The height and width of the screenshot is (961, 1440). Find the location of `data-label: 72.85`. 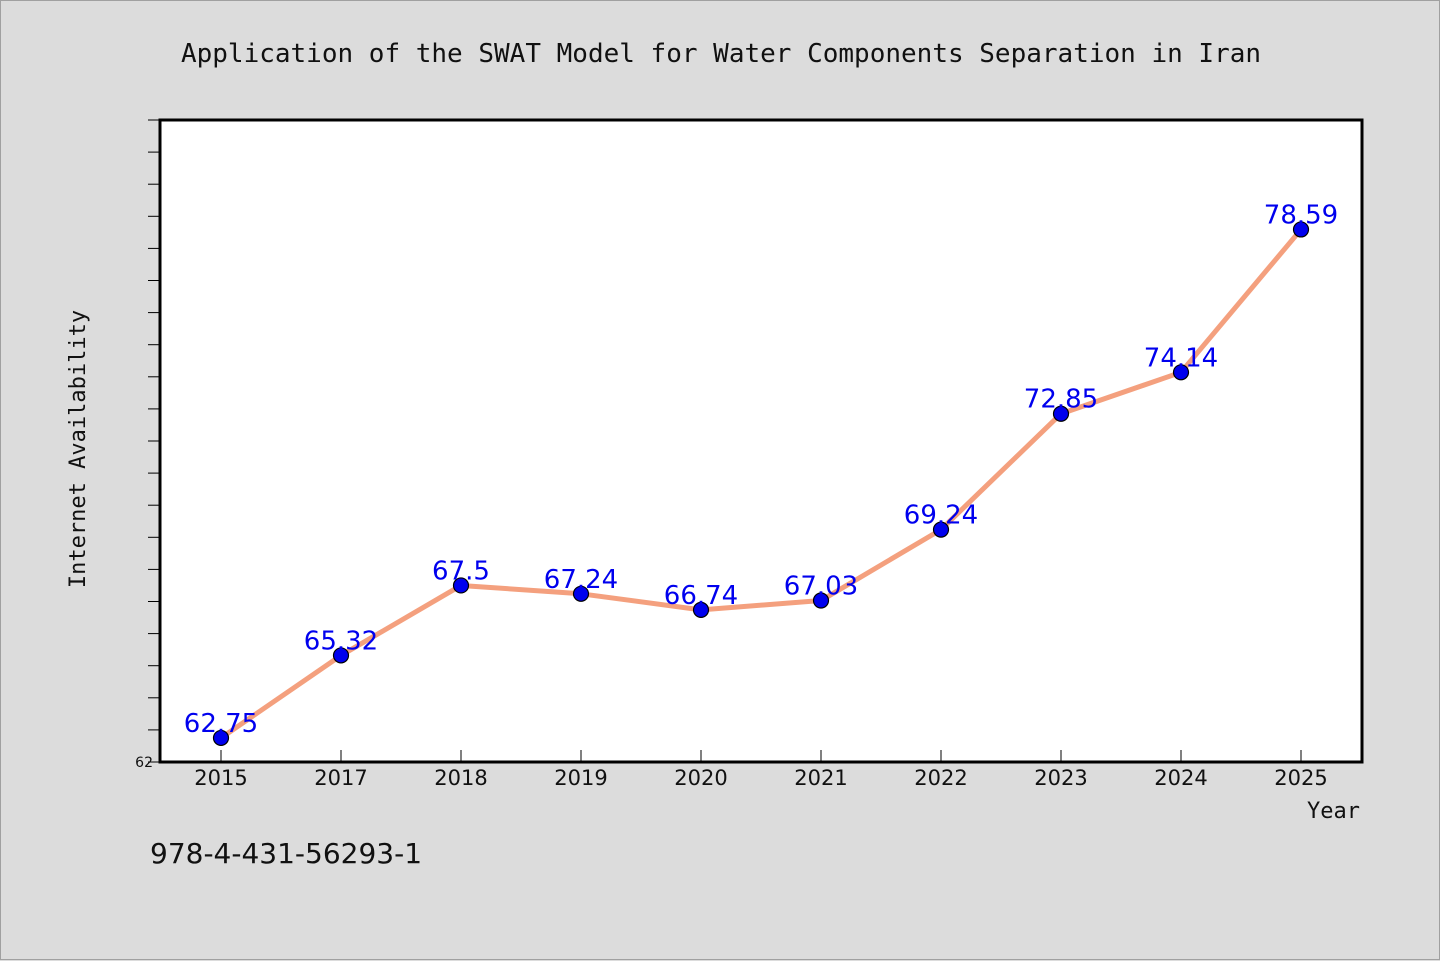

data-label: 72.85 is located at coordinates (1061, 400).